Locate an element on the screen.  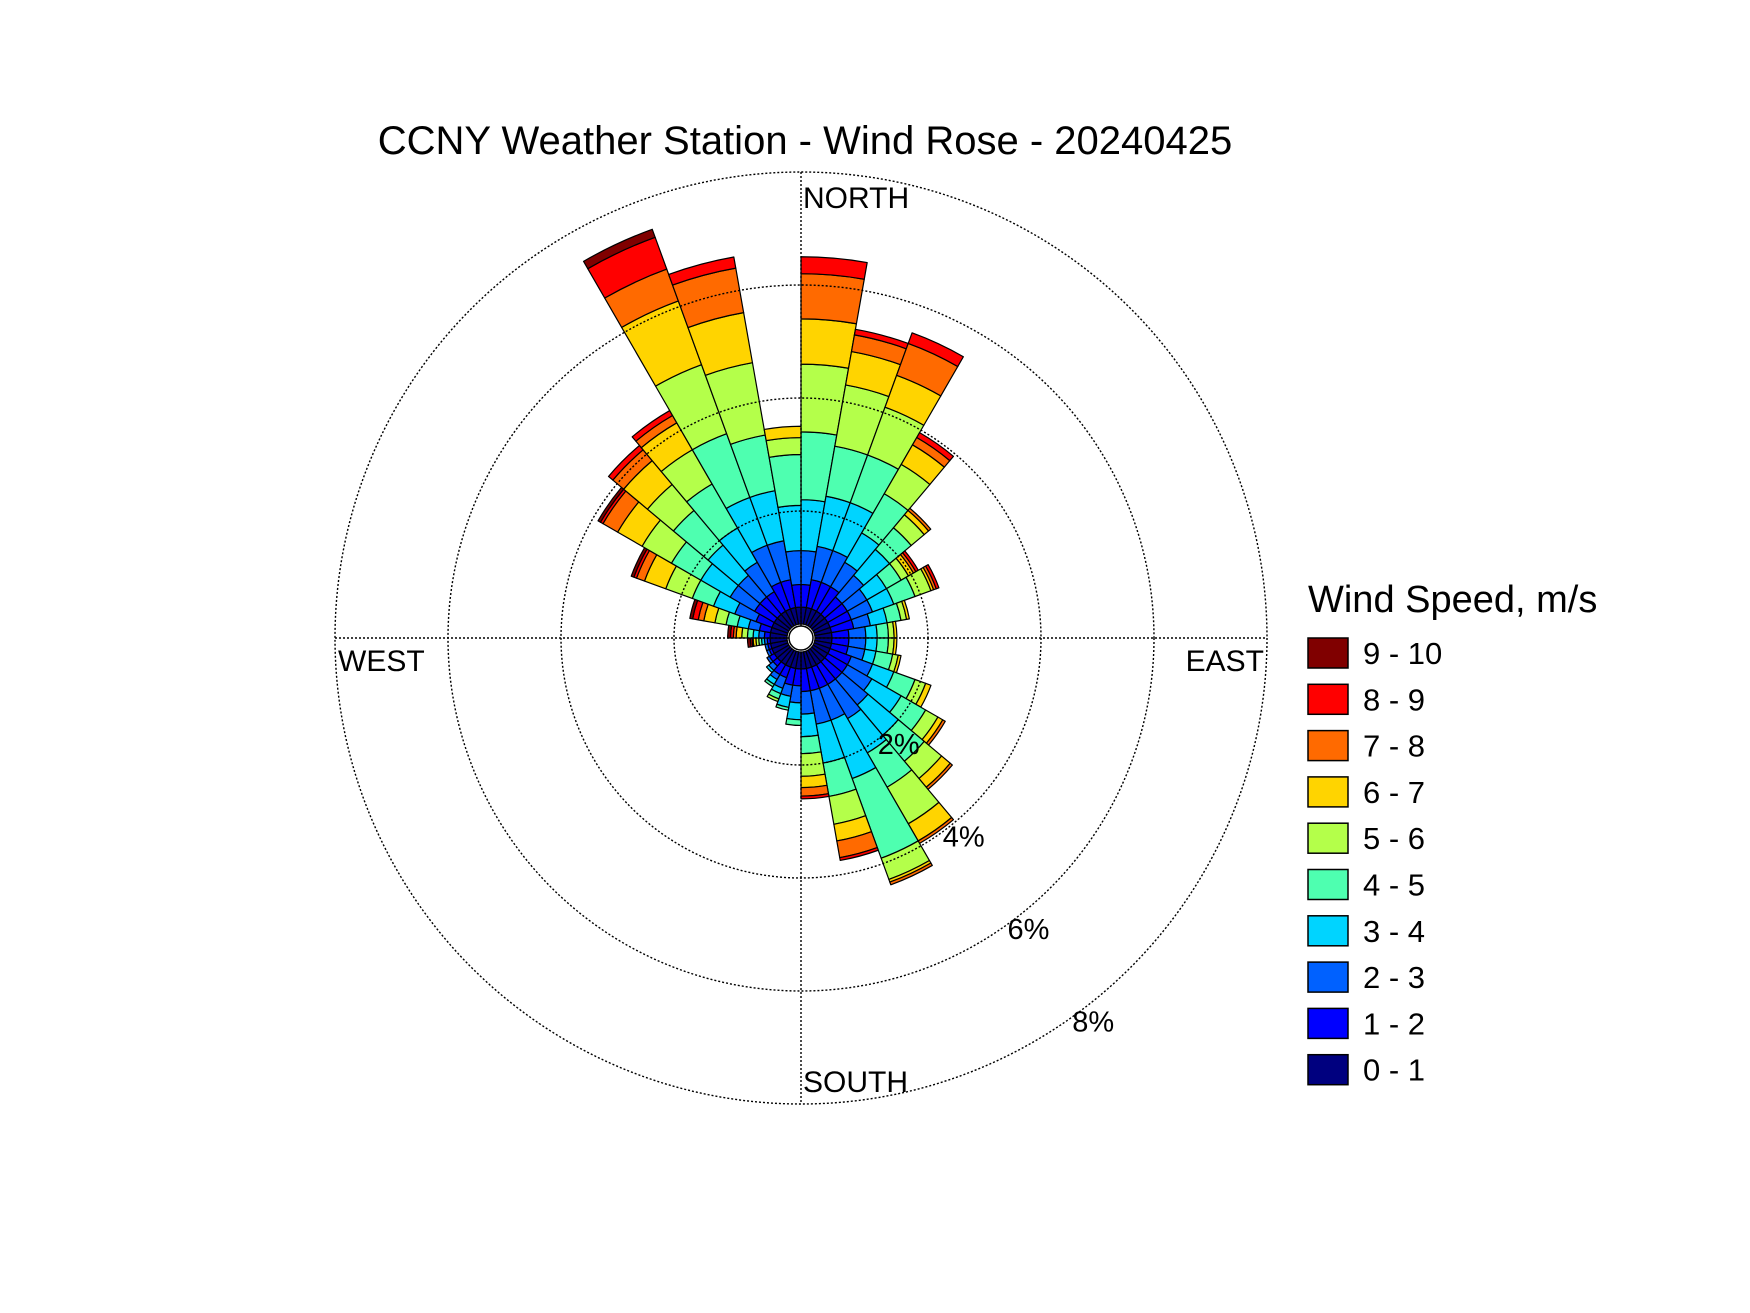
legend-label: 2 - 3 is located at coordinates (1394, 977).